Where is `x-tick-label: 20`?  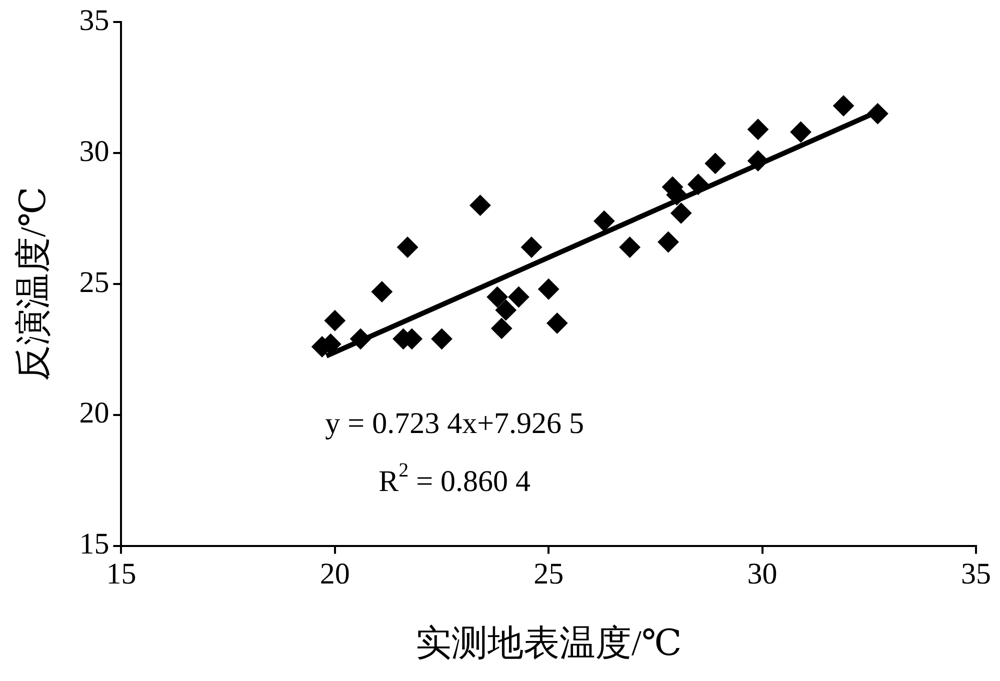
x-tick-label: 20 is located at coordinates (335, 574).